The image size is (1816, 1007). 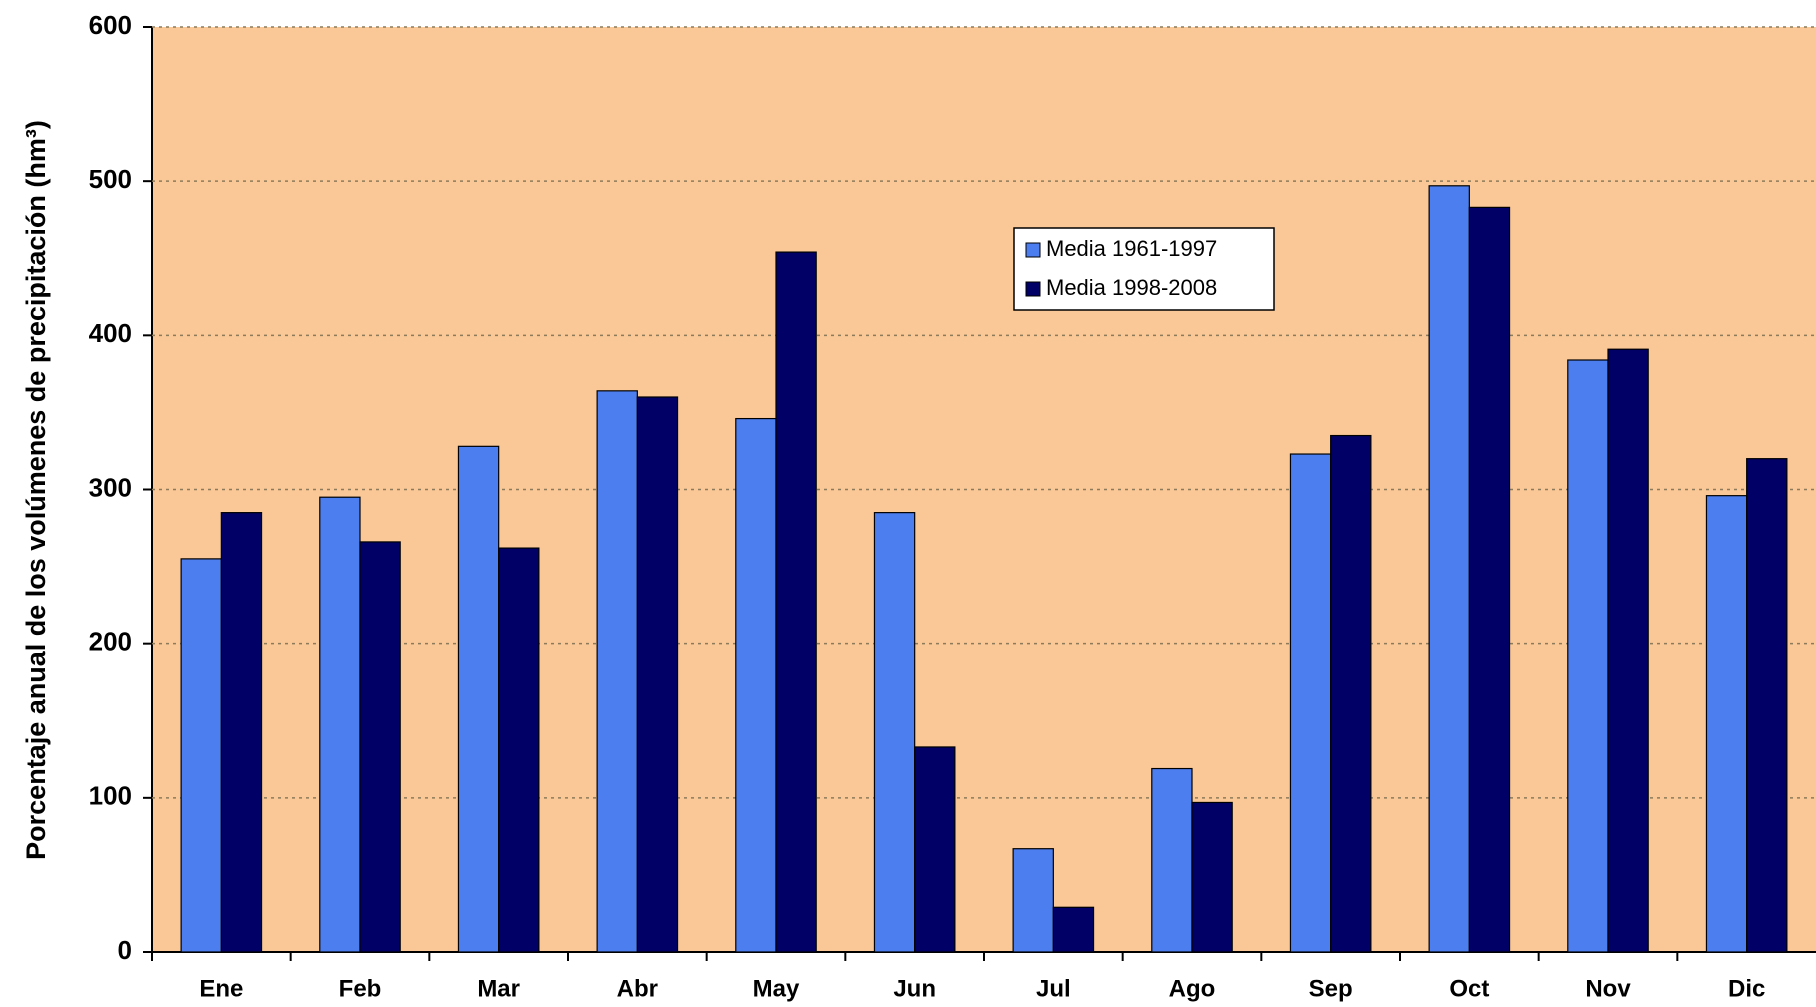 What do you see at coordinates (125, 950) in the screenshot?
I see `y-tick-label: 0` at bounding box center [125, 950].